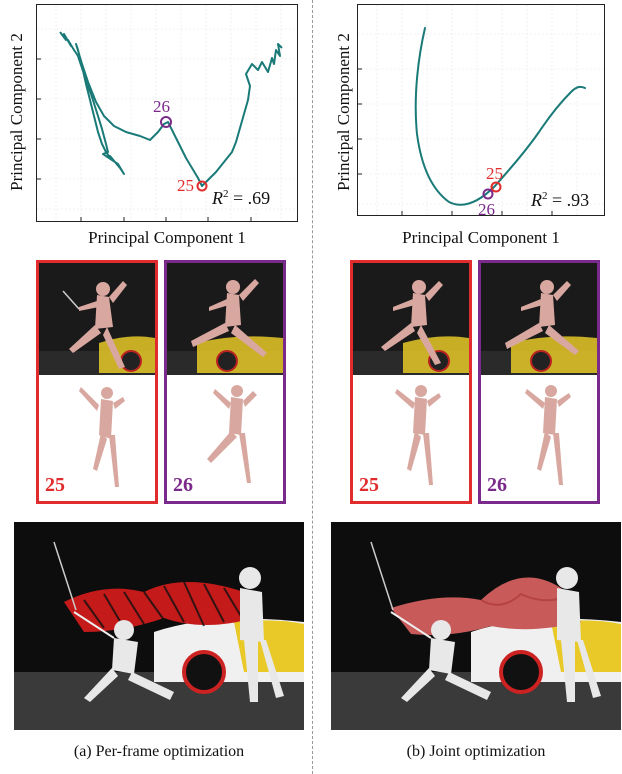 The image size is (622, 774). I want to click on right-r2-symbol: R, so click(536, 200).